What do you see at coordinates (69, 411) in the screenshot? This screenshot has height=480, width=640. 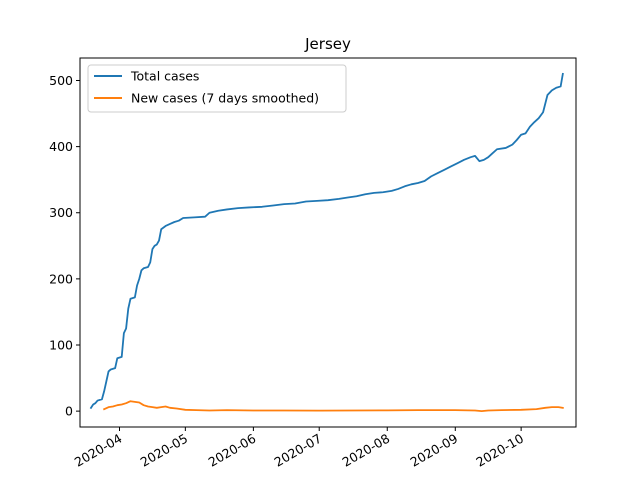 I see `y-tick-label: 0` at bounding box center [69, 411].